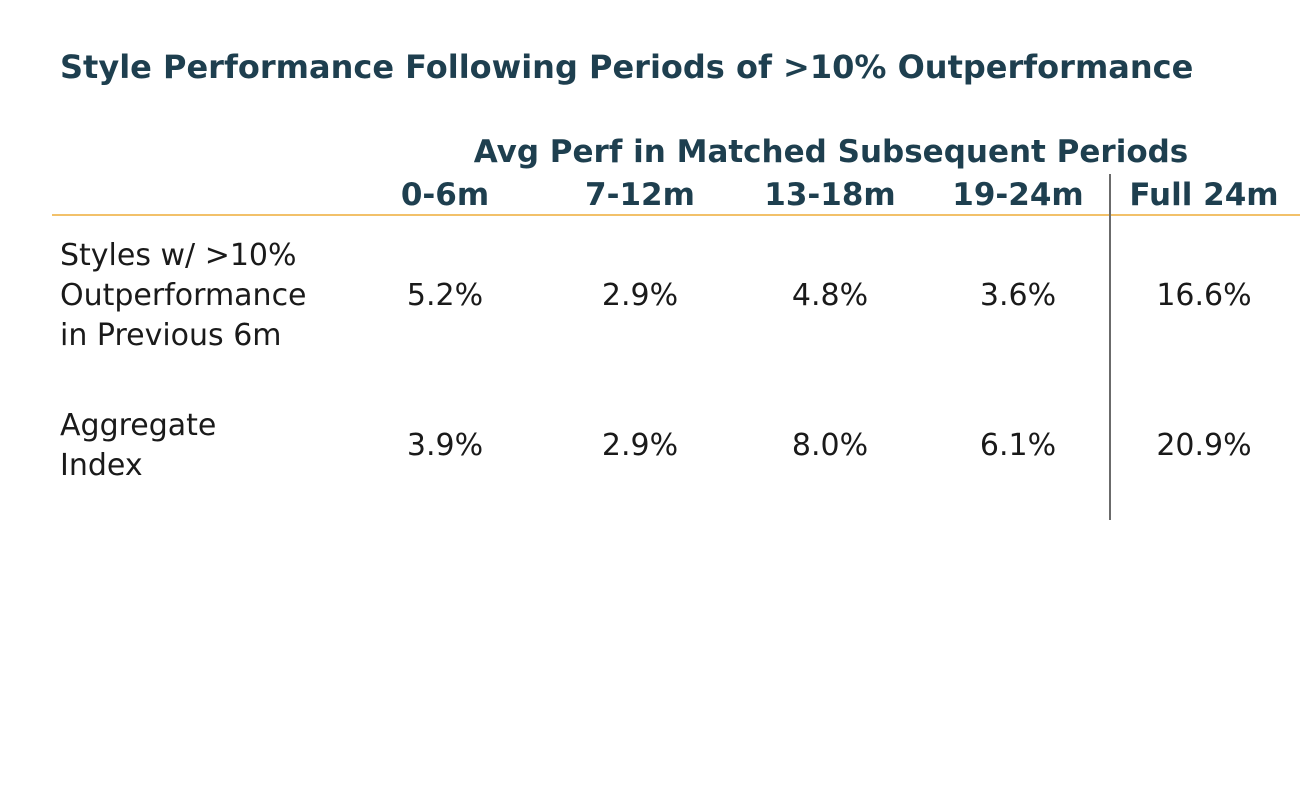  Describe the element at coordinates (1018, 445) in the screenshot. I see `table-cell: 6.1%` at that location.